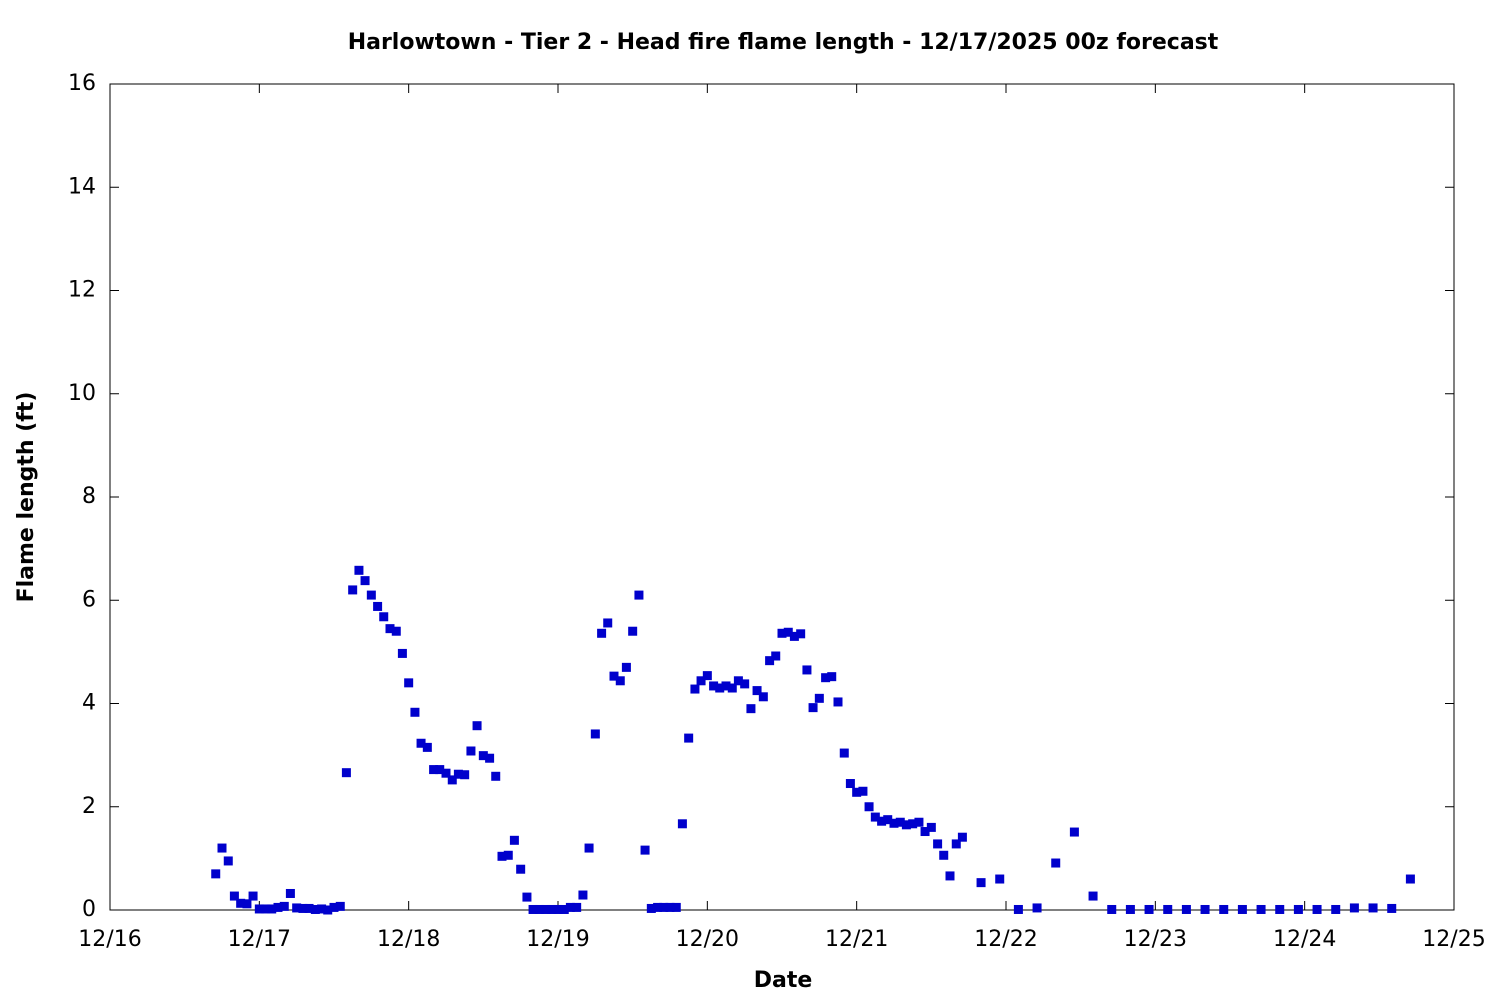  Describe the element at coordinates (82, 393) in the screenshot. I see `y-tick-label: 10` at that location.